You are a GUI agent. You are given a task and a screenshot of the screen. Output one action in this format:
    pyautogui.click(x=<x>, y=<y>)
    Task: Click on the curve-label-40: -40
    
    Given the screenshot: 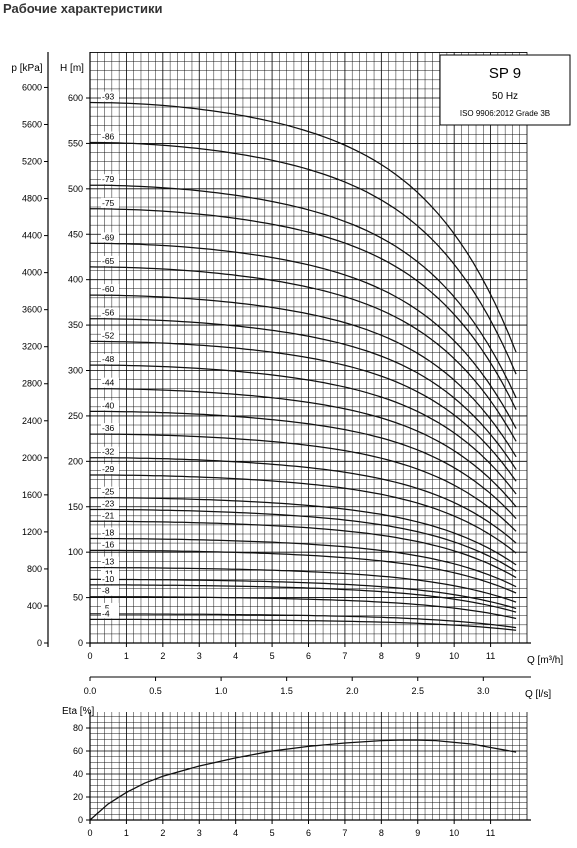 What is the action you would take?
    pyautogui.click(x=108, y=405)
    